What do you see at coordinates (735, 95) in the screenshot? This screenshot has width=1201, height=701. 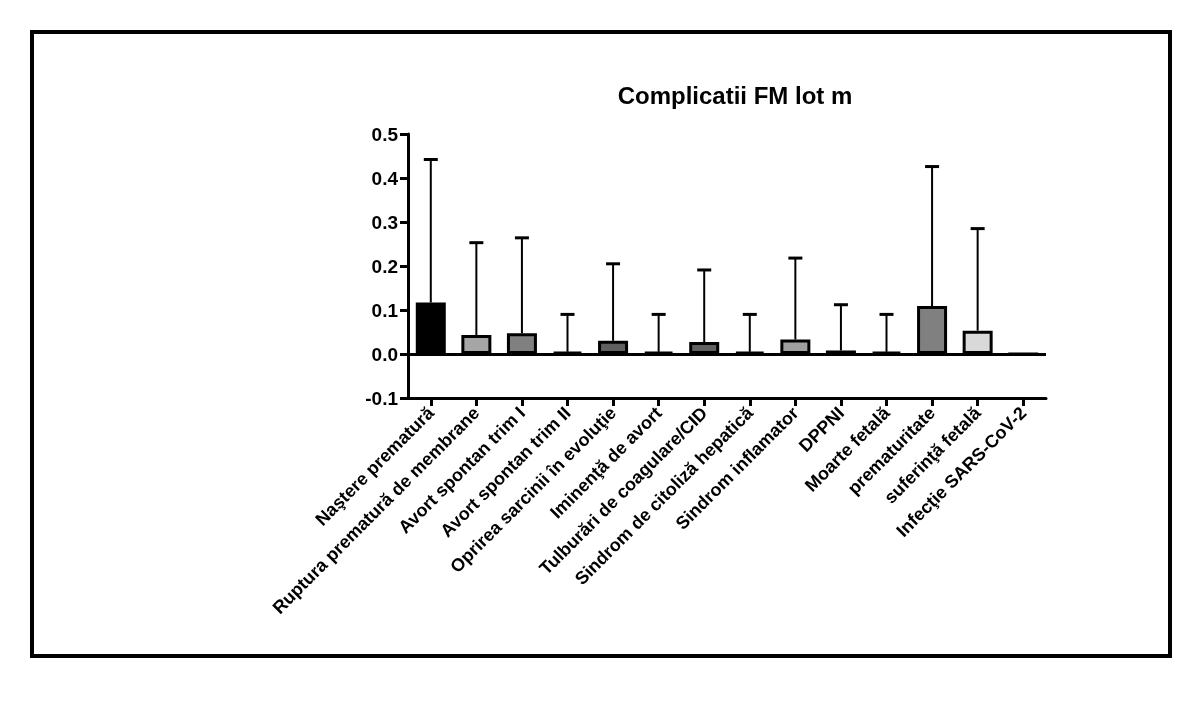 I see `chart-title: Complicatii FM lot m` at bounding box center [735, 95].